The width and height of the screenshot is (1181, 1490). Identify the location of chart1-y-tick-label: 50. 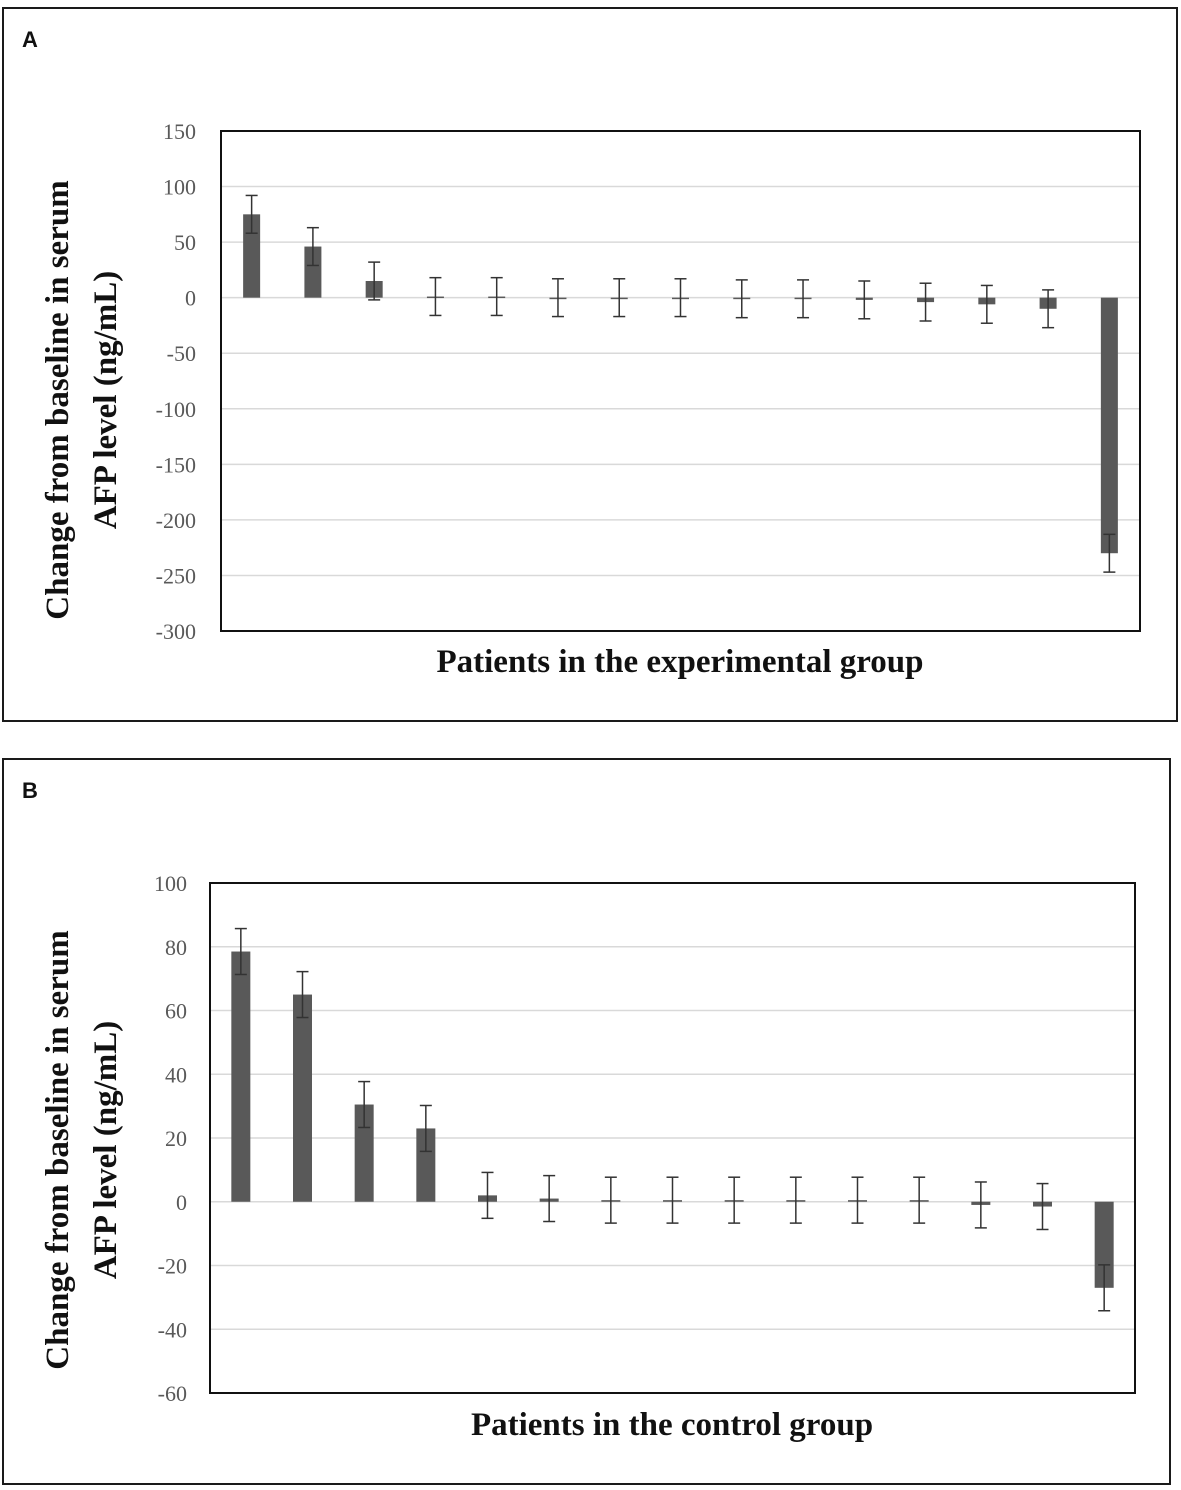
(185, 242).